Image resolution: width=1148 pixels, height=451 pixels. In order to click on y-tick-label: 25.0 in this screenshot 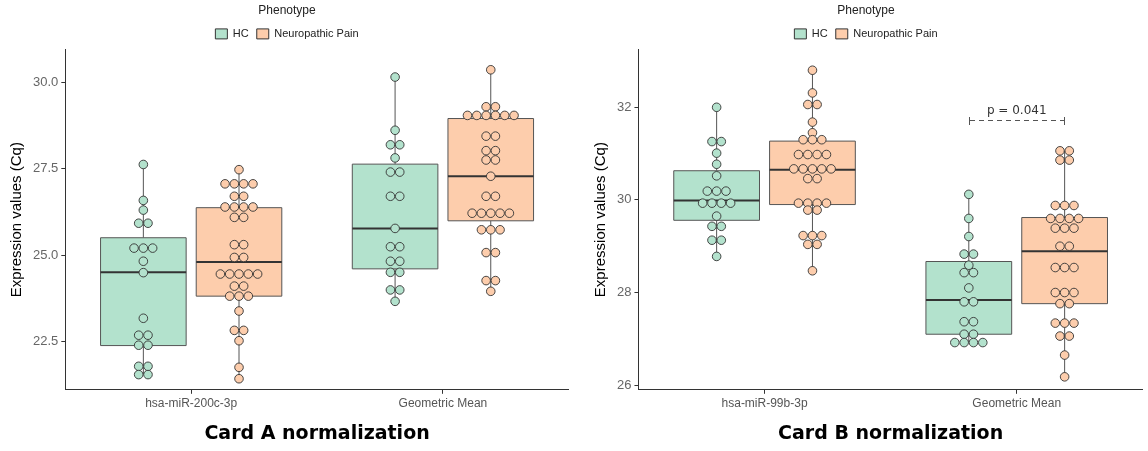, I will do `click(45, 254)`.